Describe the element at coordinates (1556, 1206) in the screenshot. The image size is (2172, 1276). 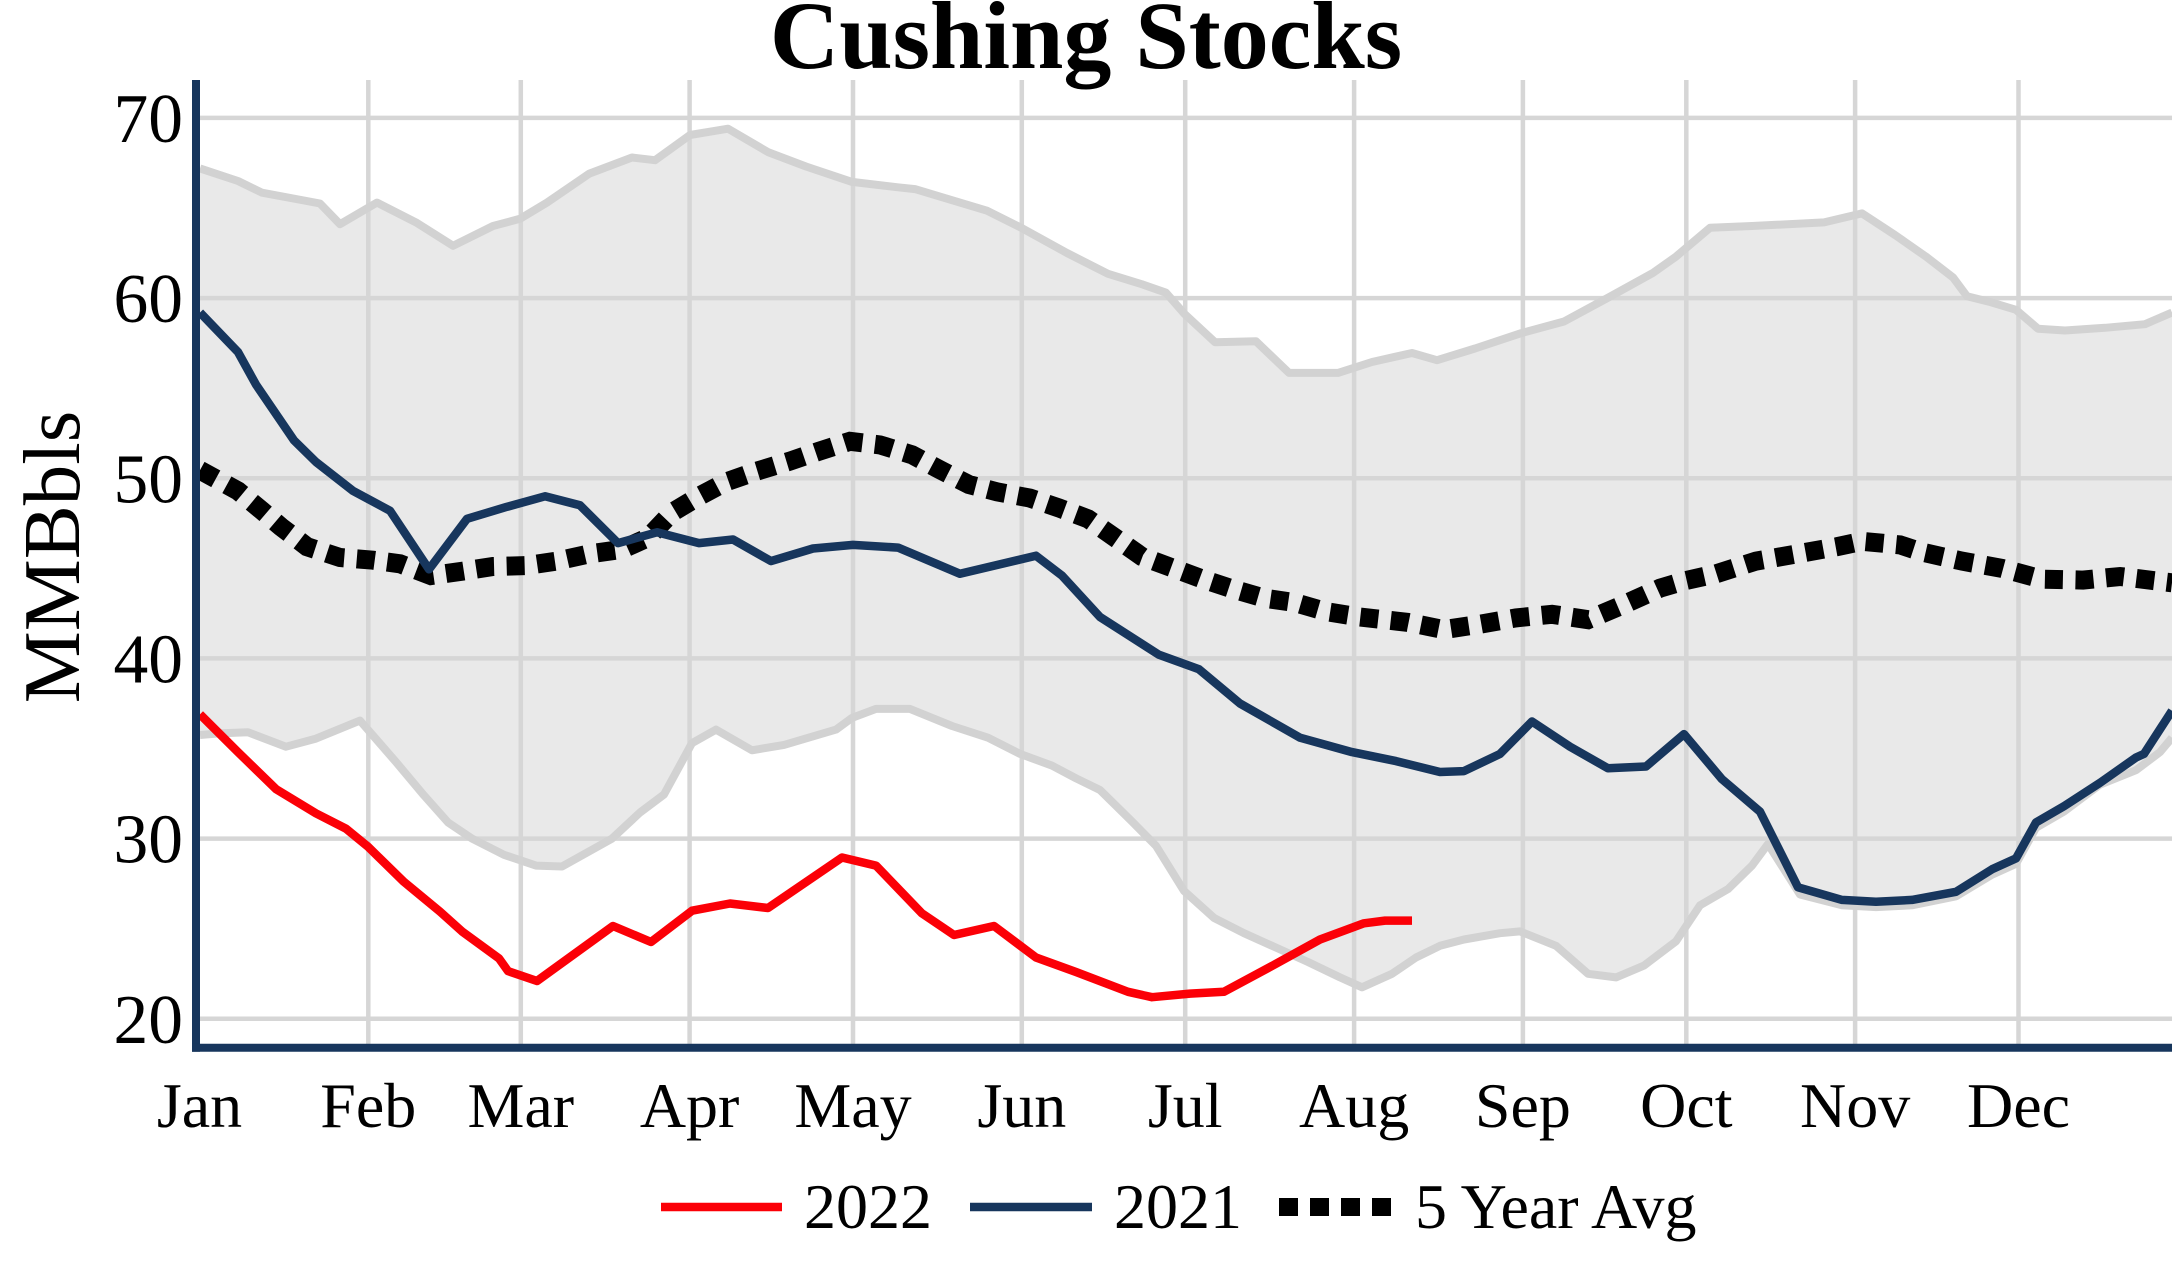
I see `svg-text: 5 Year Avg` at that location.